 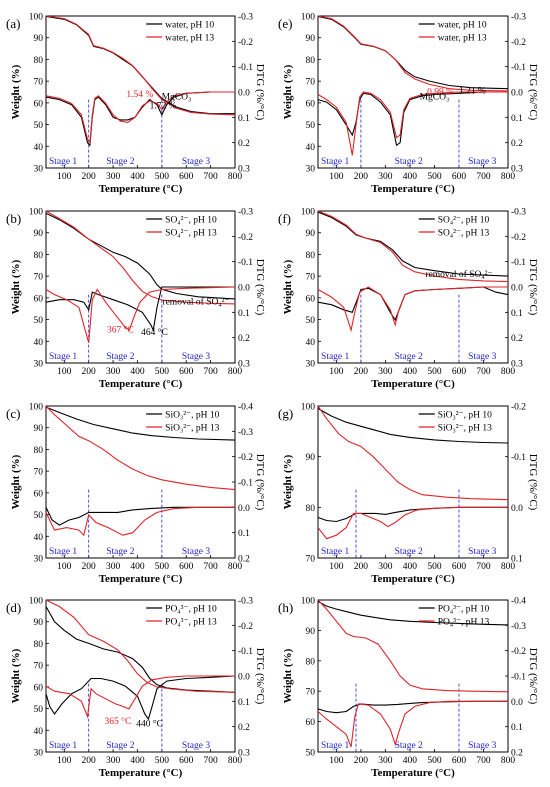 I want to click on legend-label: PO₄³⁻, pH 10, so click(x=191, y=610).